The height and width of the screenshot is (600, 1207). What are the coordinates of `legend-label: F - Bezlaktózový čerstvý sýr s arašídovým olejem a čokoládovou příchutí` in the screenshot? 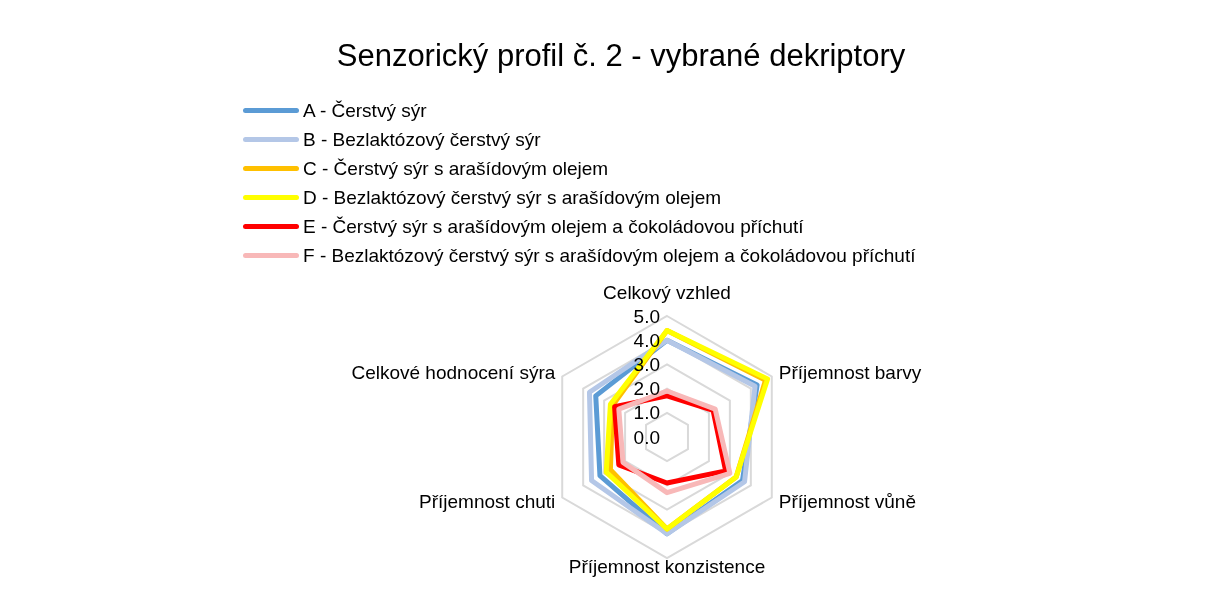 It's located at (609, 255).